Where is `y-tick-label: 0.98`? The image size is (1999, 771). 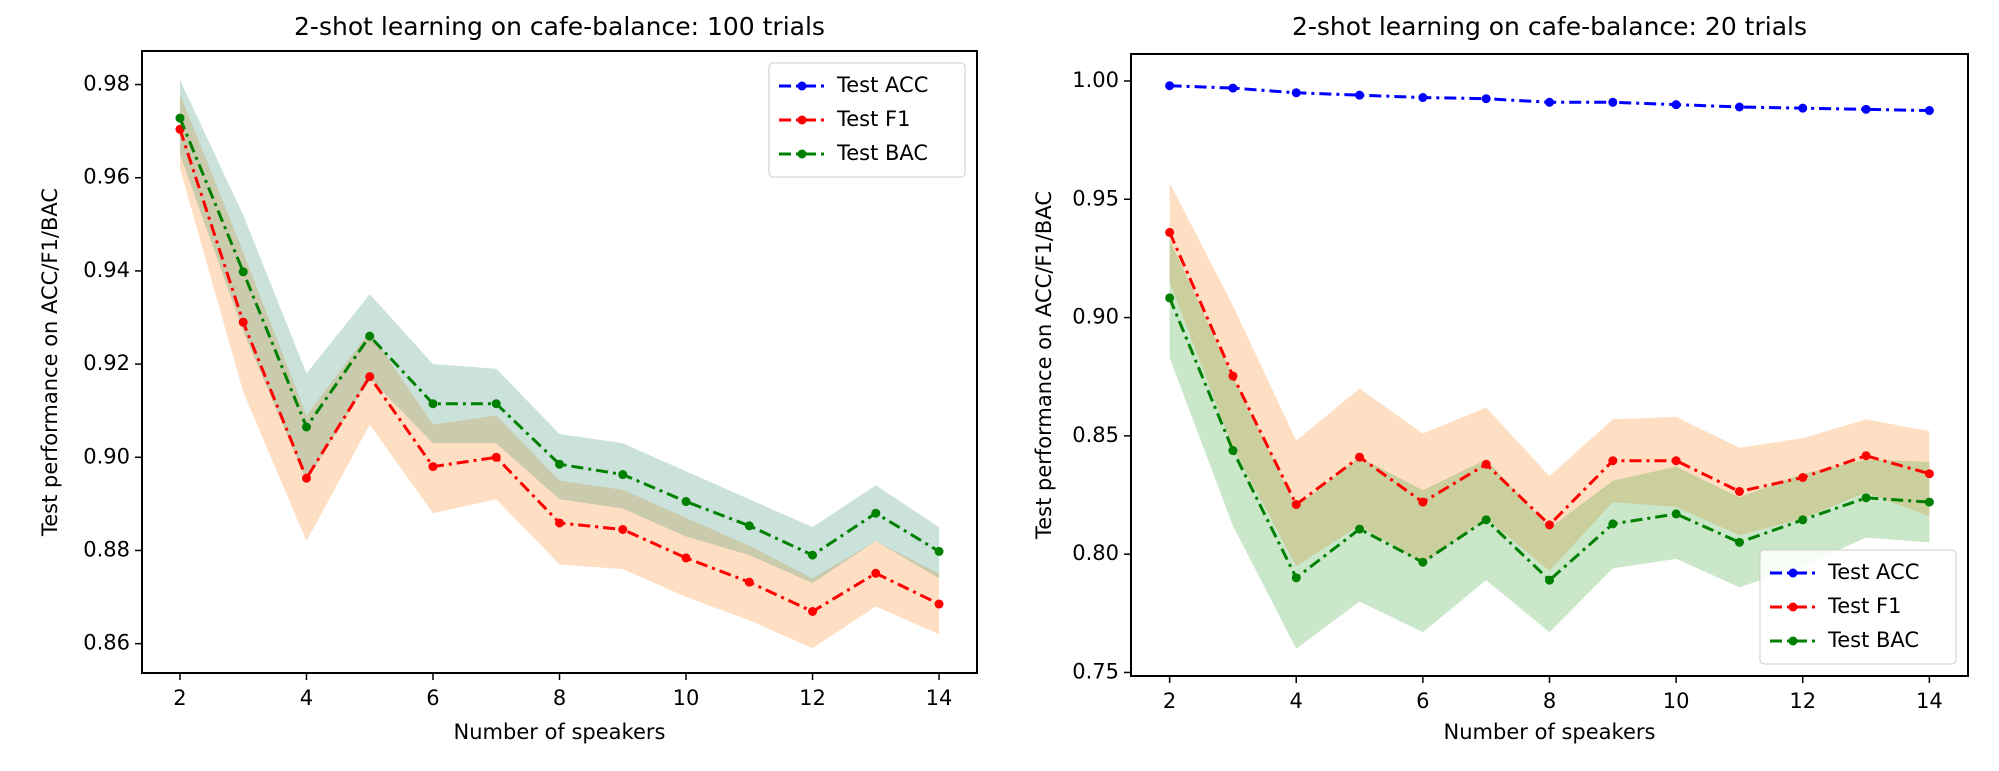 y-tick-label: 0.98 is located at coordinates (106, 84).